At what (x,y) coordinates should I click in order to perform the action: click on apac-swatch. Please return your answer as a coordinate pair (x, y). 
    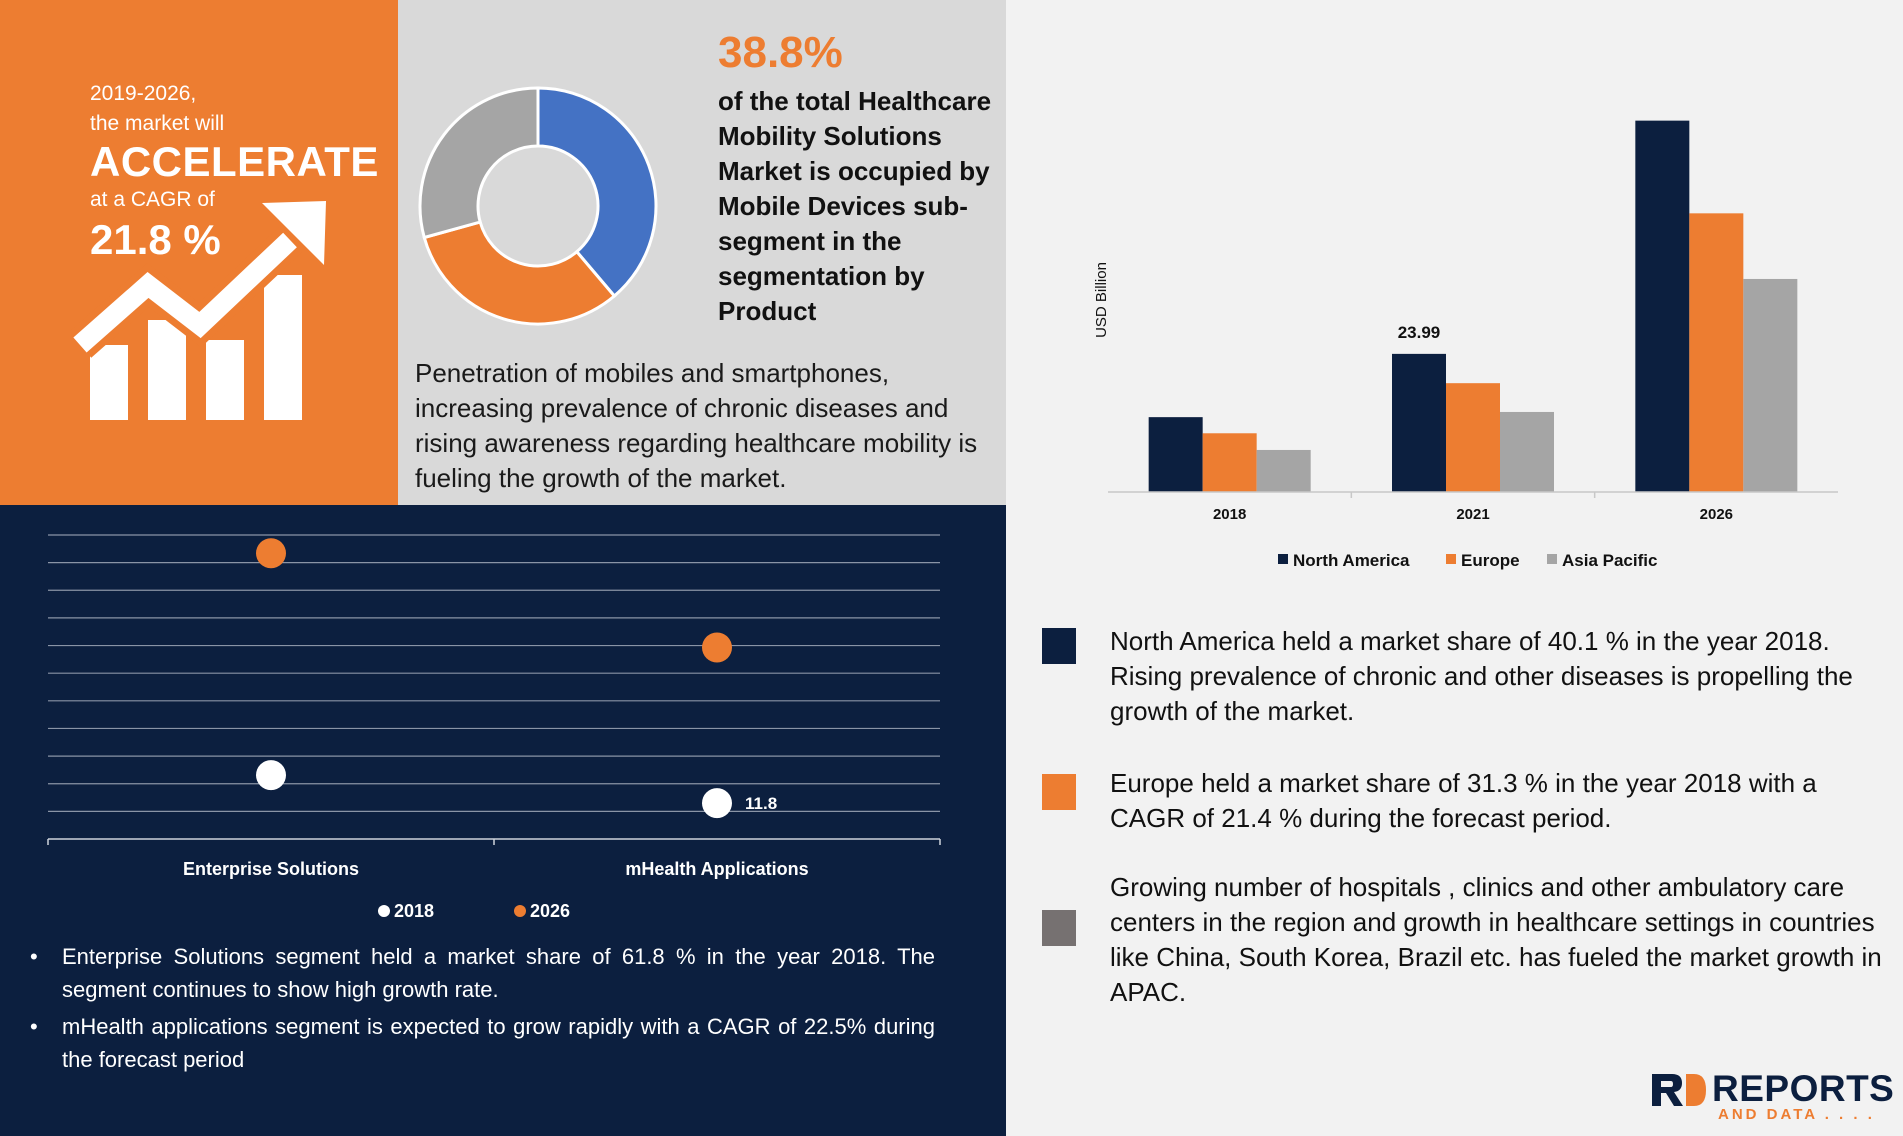
    Looking at the image, I should click on (1059, 928).